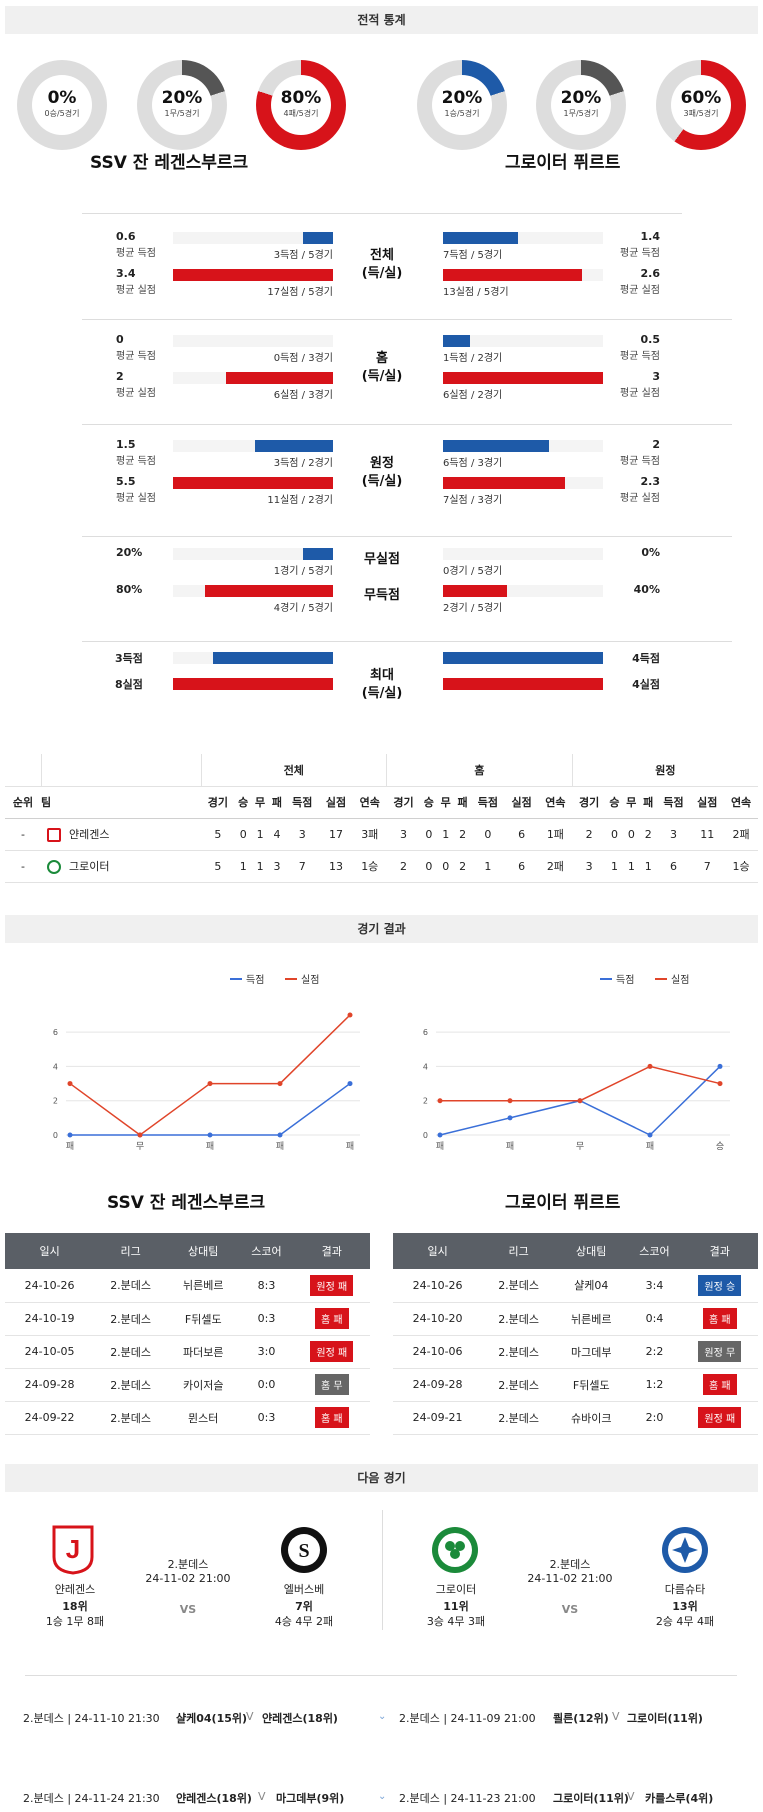 Image resolution: width=763 pixels, height=1812 pixels. What do you see at coordinates (467, 1798) in the screenshot?
I see `upcoming-right-info: 2.분데스 | 24-11-23 21:00` at bounding box center [467, 1798].